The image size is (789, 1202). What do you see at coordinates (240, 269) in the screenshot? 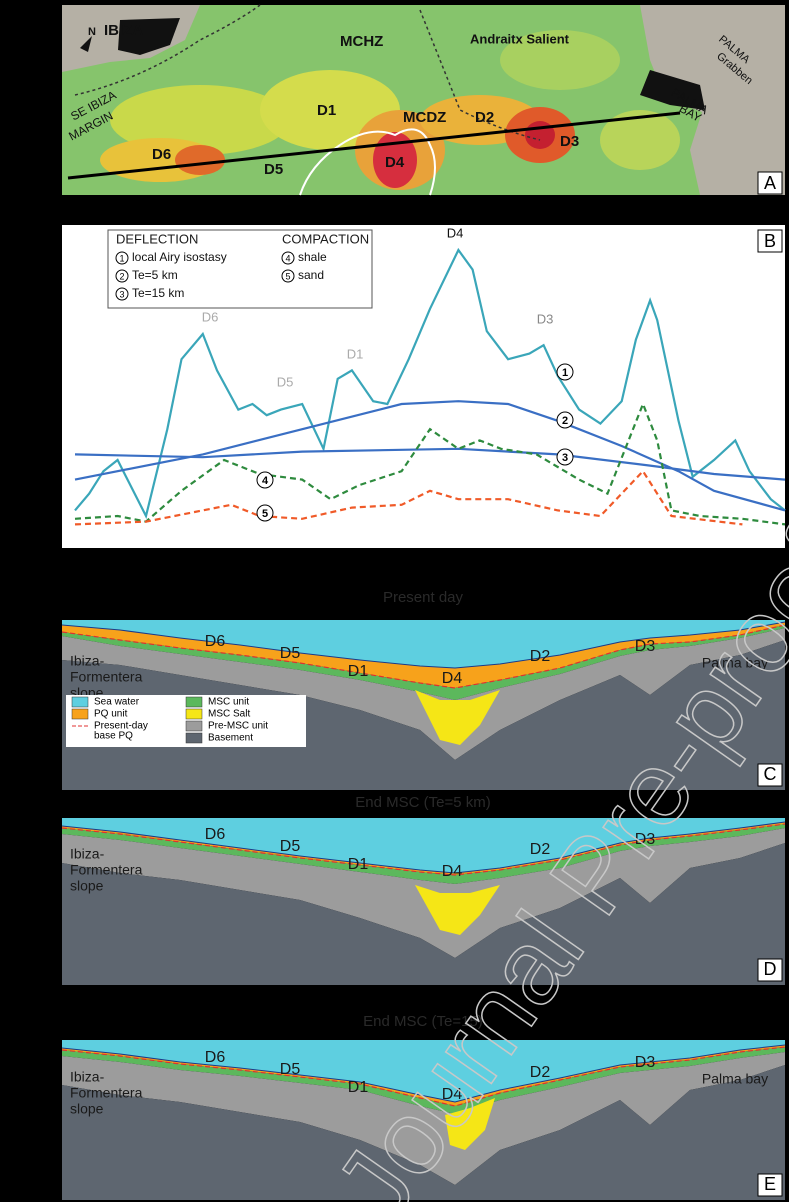
I see `legend-box` at bounding box center [240, 269].